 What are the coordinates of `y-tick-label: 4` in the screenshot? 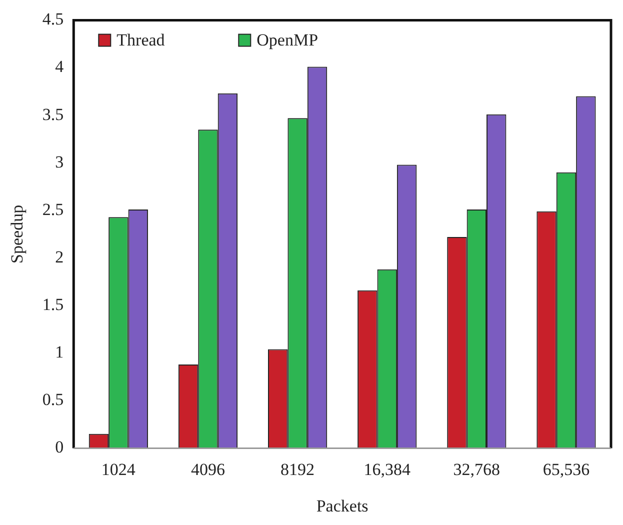 It's located at (59, 66).